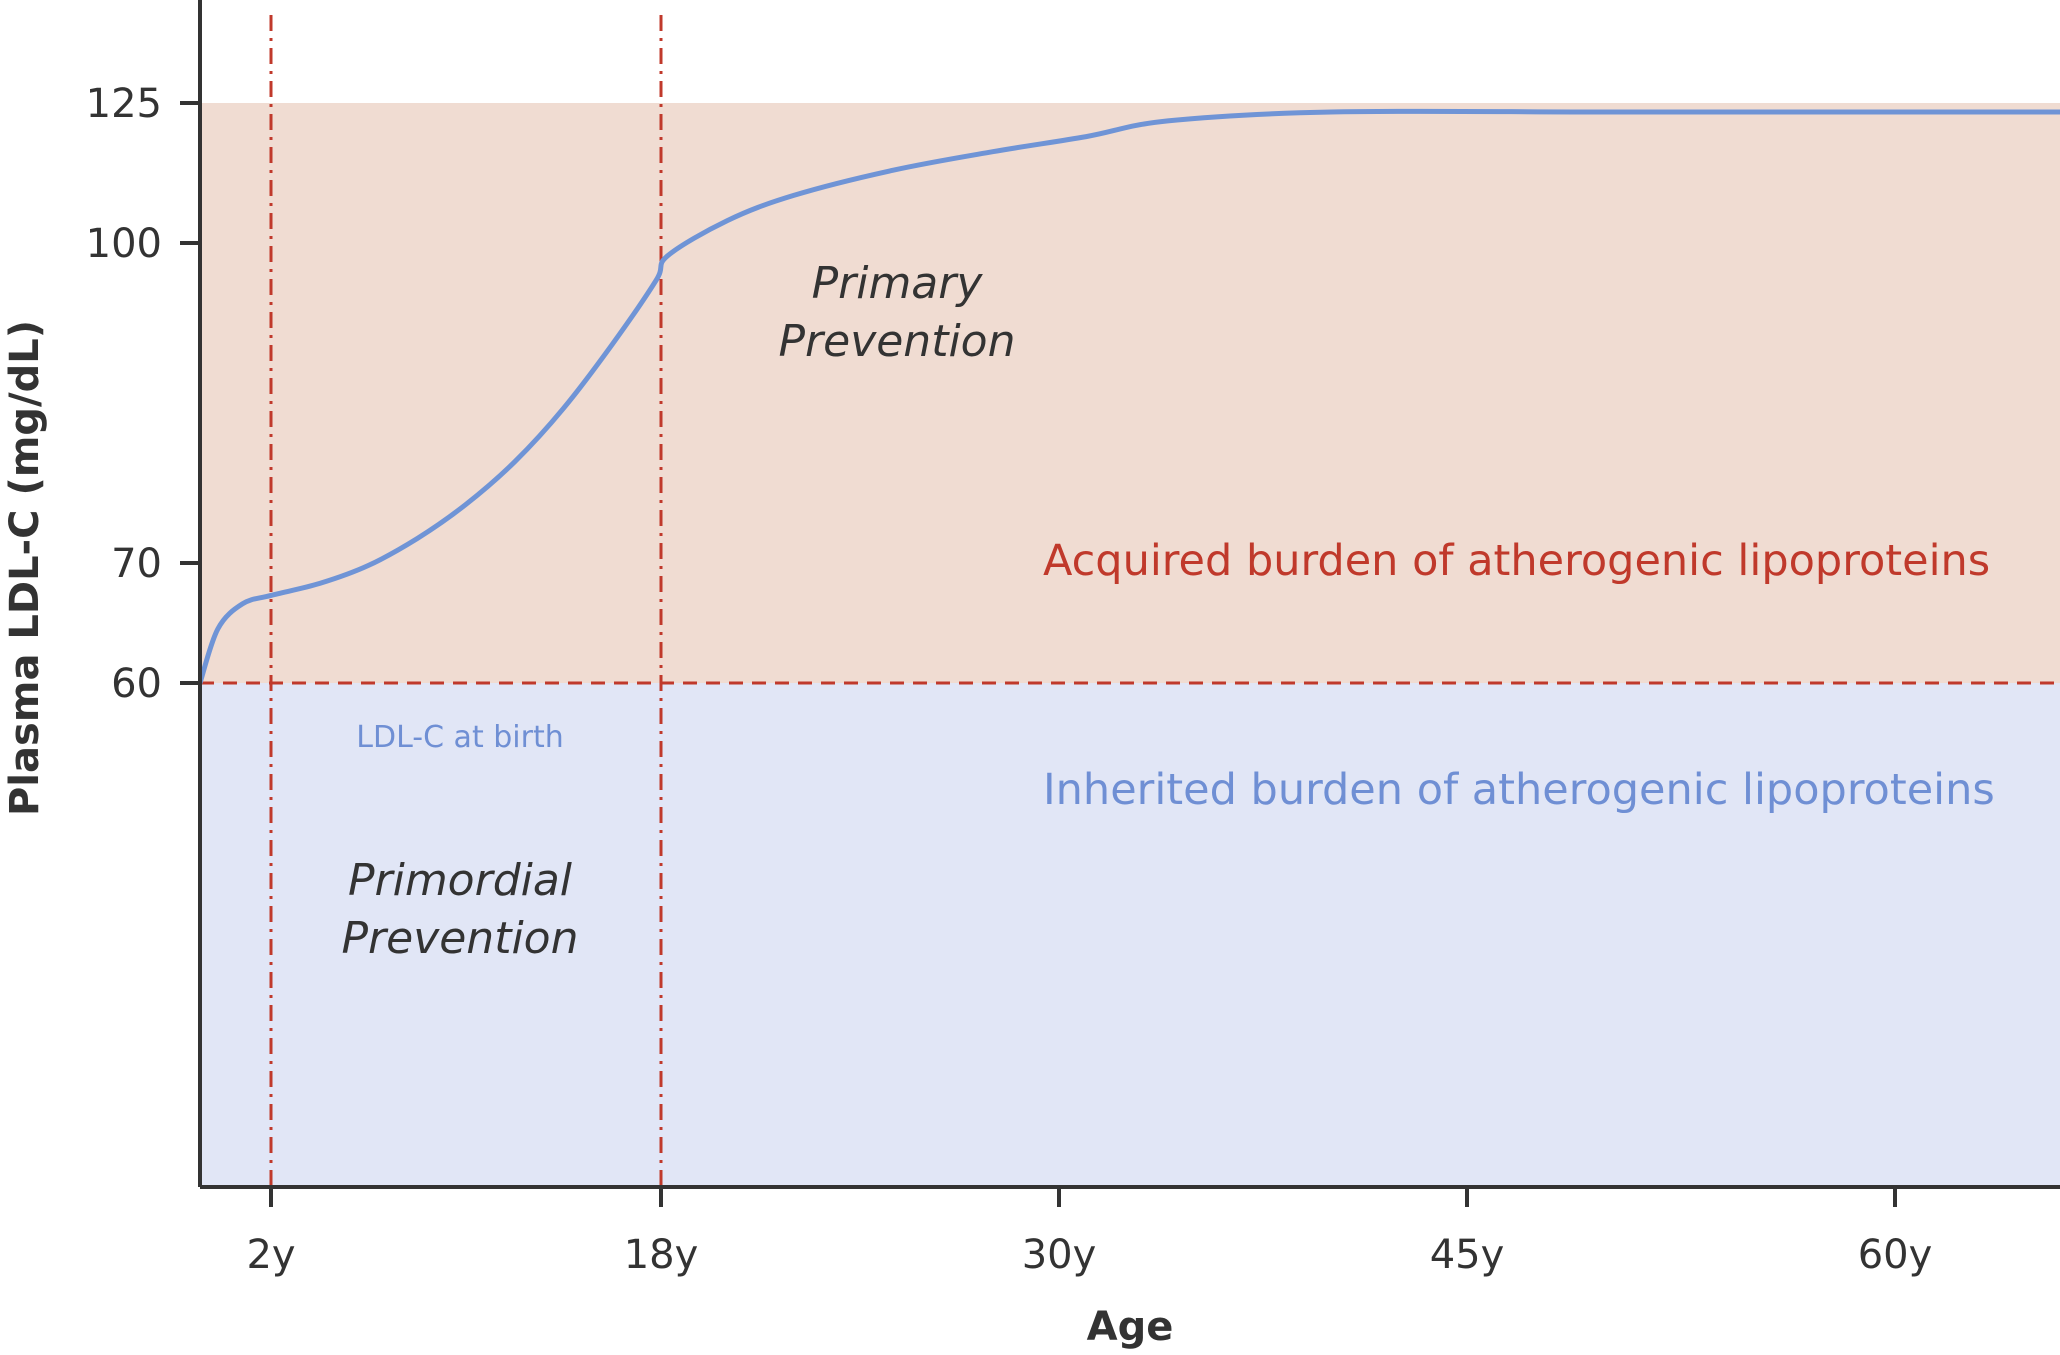  Describe the element at coordinates (136, 564) in the screenshot. I see `y-tick-label: 70` at that location.